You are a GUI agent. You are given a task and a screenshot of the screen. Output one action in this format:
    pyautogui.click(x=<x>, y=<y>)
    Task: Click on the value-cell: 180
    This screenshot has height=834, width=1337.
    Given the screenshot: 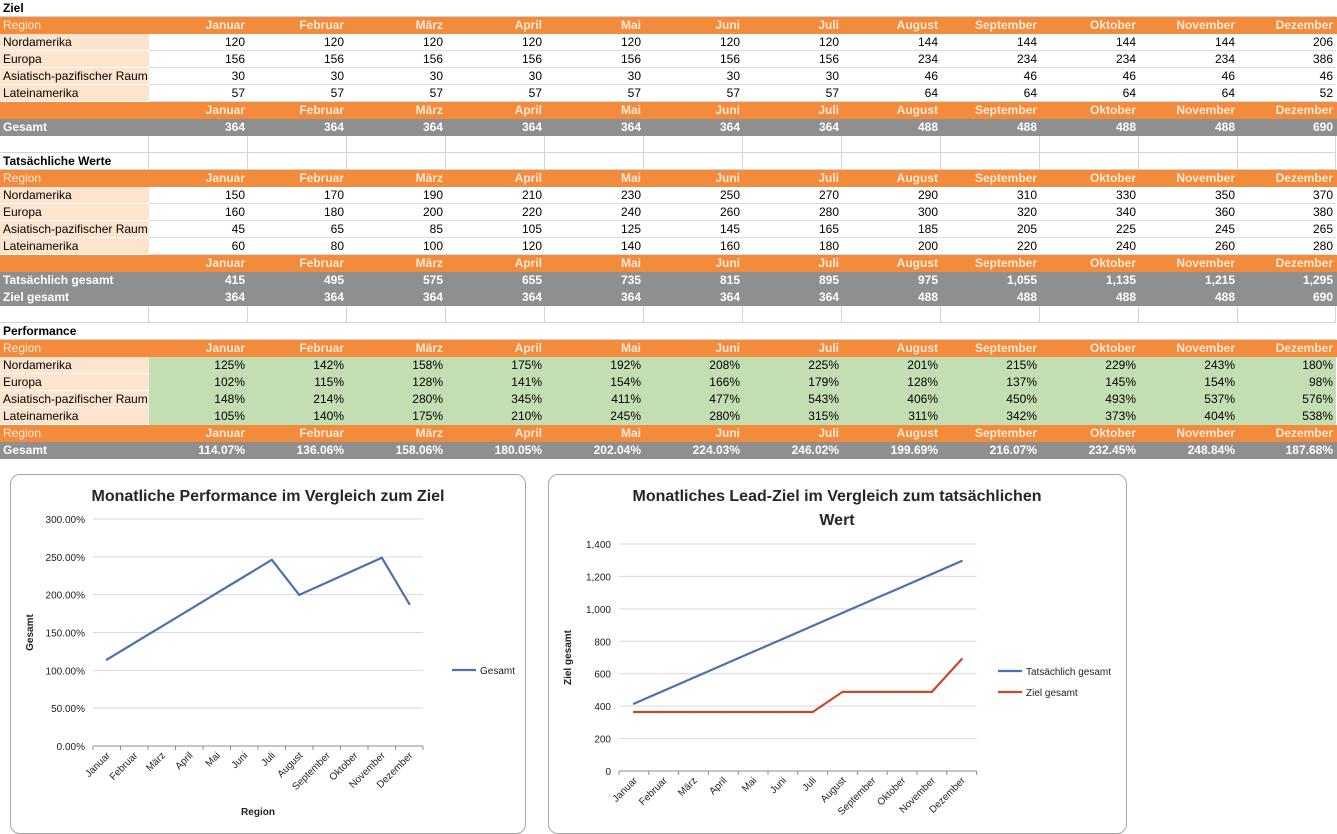 What is the action you would take?
    pyautogui.click(x=297, y=212)
    